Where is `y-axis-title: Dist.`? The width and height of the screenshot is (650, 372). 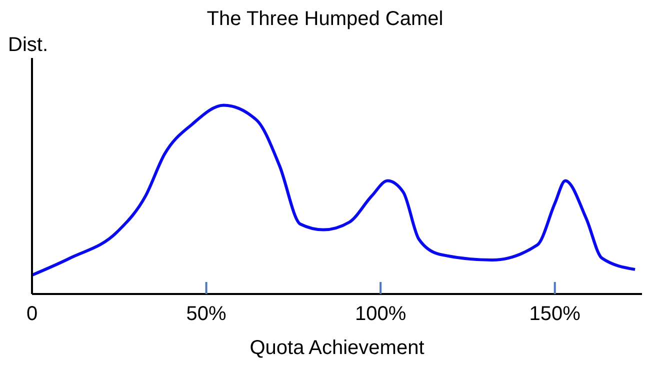 y-axis-title: Dist. is located at coordinates (28, 45).